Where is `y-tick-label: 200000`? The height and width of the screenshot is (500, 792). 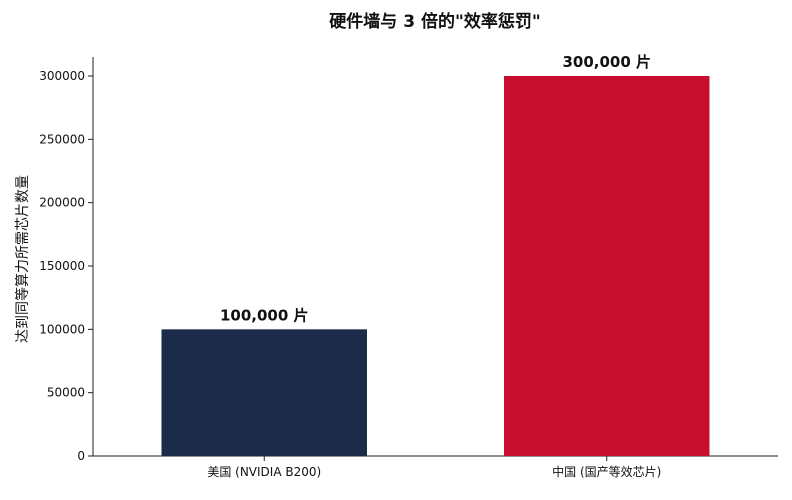 y-tick-label: 200000 is located at coordinates (62, 203).